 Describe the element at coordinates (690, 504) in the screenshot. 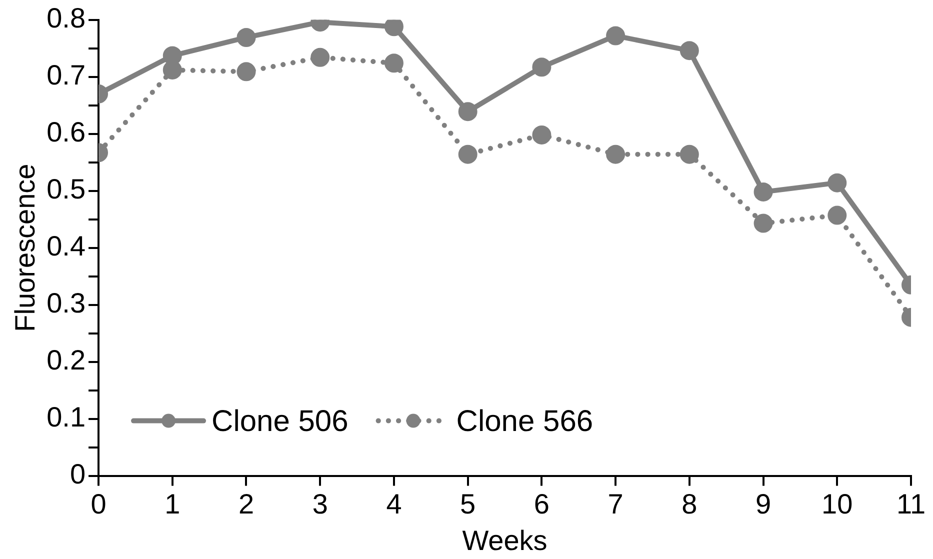

I see `x-tick-label: 8` at that location.